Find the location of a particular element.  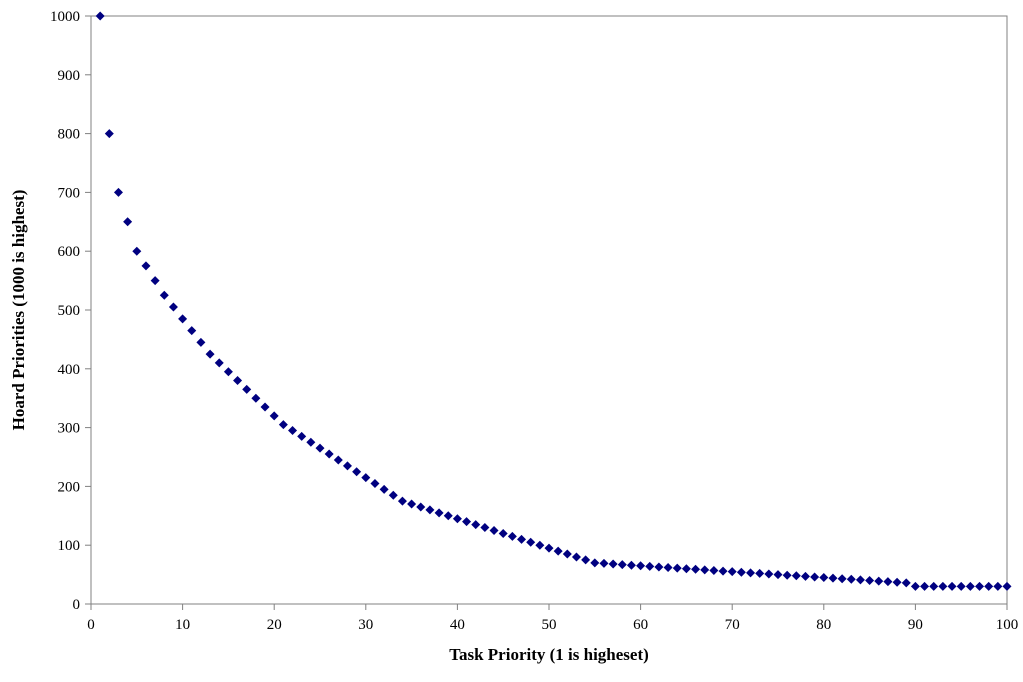

x-axis: 0 10 20 30 40 50 60 70 80 90 100 is located at coordinates (552, 618).